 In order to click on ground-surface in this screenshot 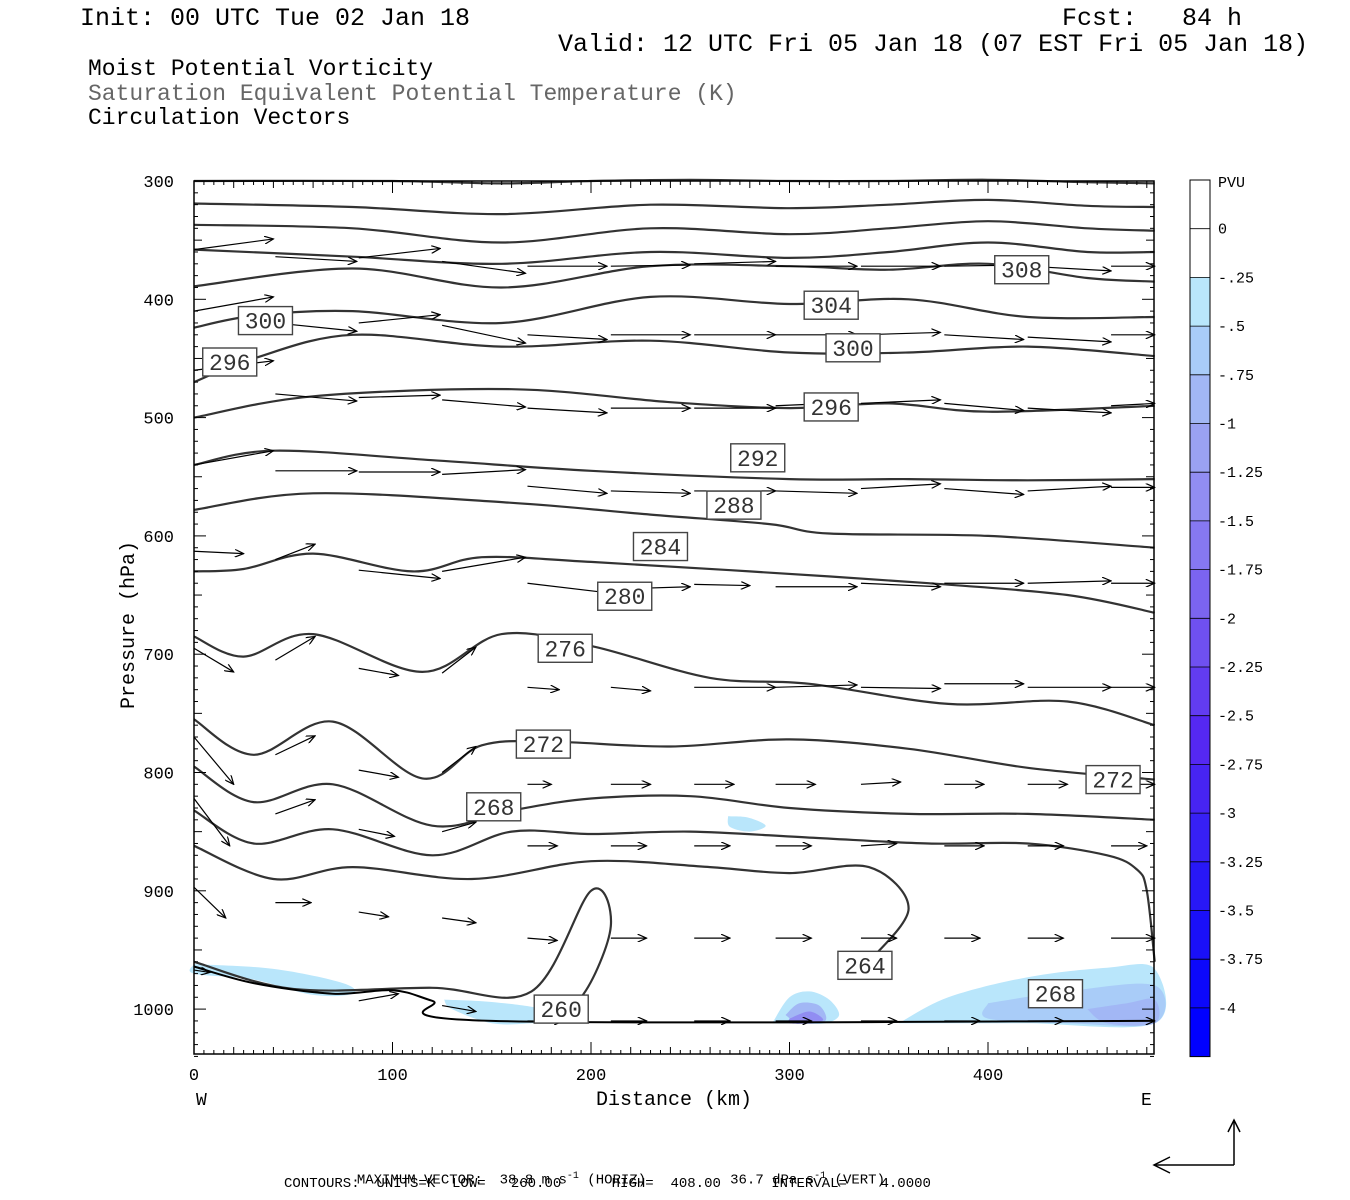, I will do `click(674, 994)`.